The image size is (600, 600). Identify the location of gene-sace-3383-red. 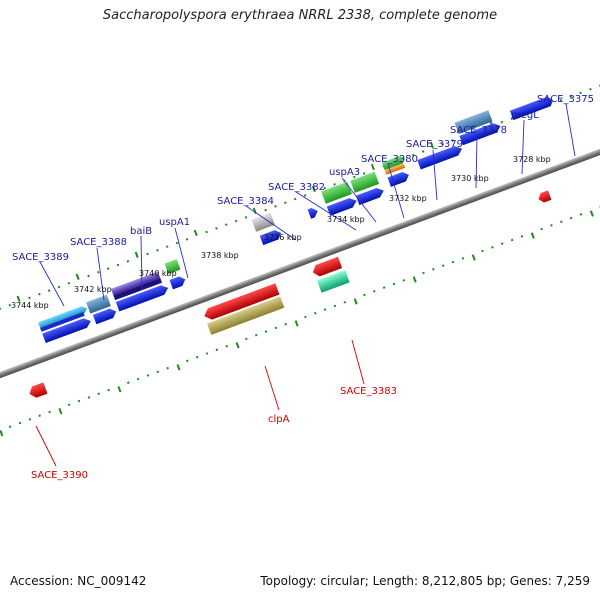
(327, 266).